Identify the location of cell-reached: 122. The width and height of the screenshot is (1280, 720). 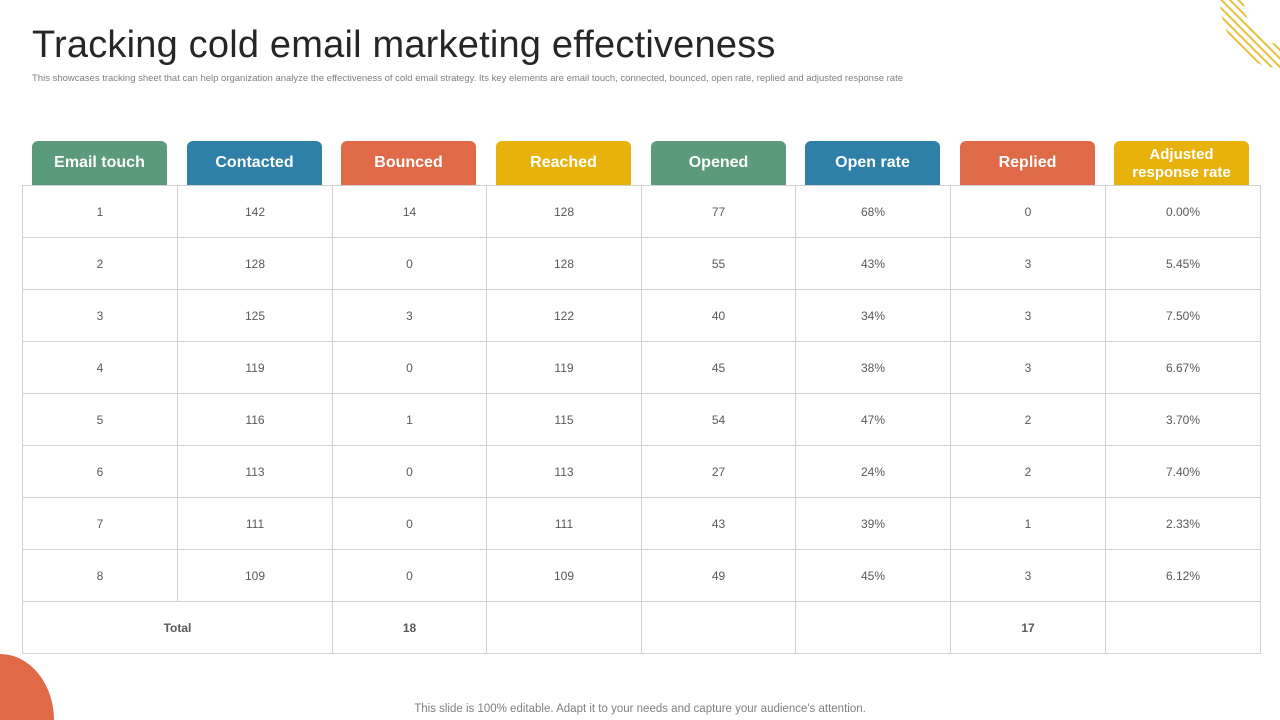
(564, 315).